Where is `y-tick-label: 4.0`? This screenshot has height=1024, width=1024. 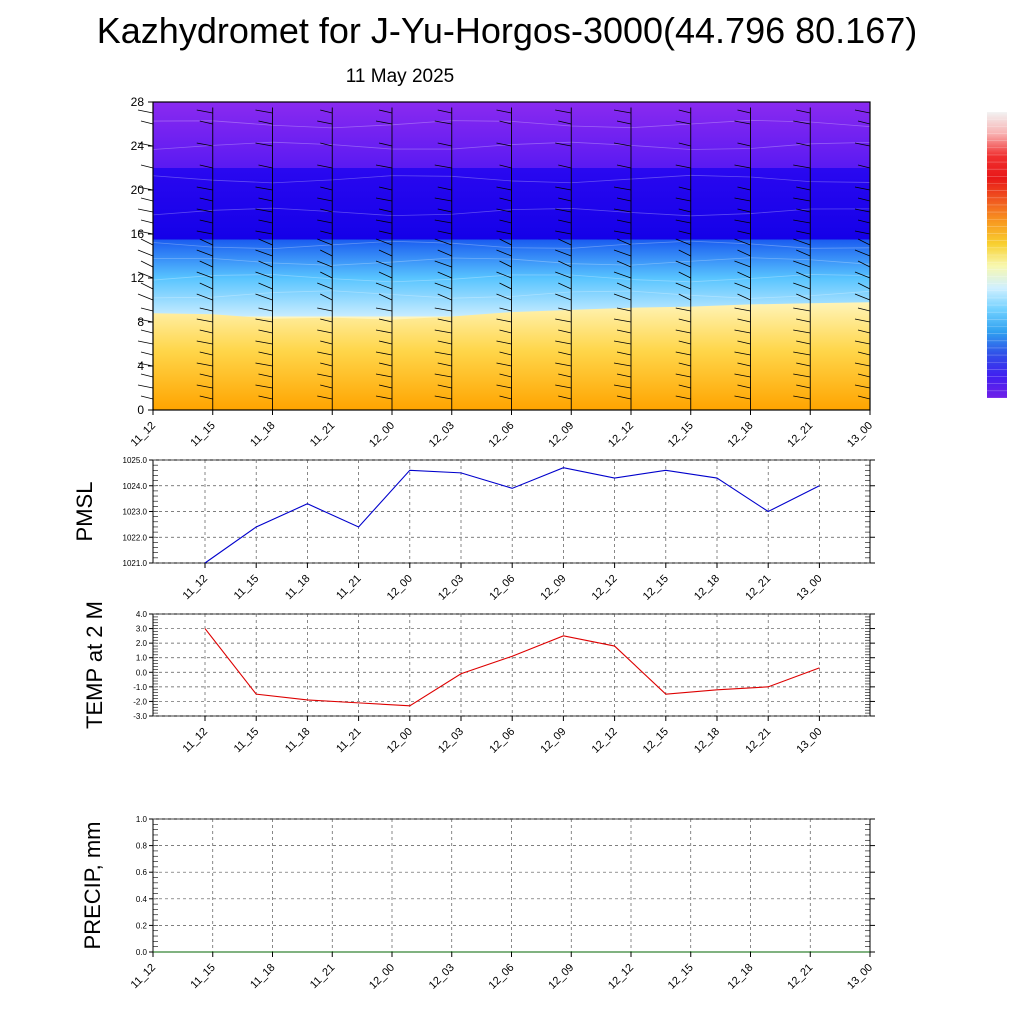
y-tick-label: 4.0 is located at coordinates (142, 614).